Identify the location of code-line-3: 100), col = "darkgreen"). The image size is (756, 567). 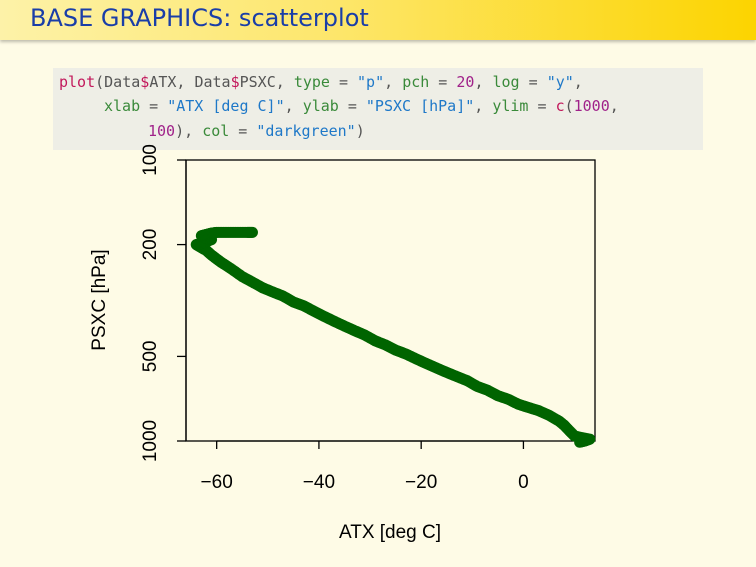
(256, 131).